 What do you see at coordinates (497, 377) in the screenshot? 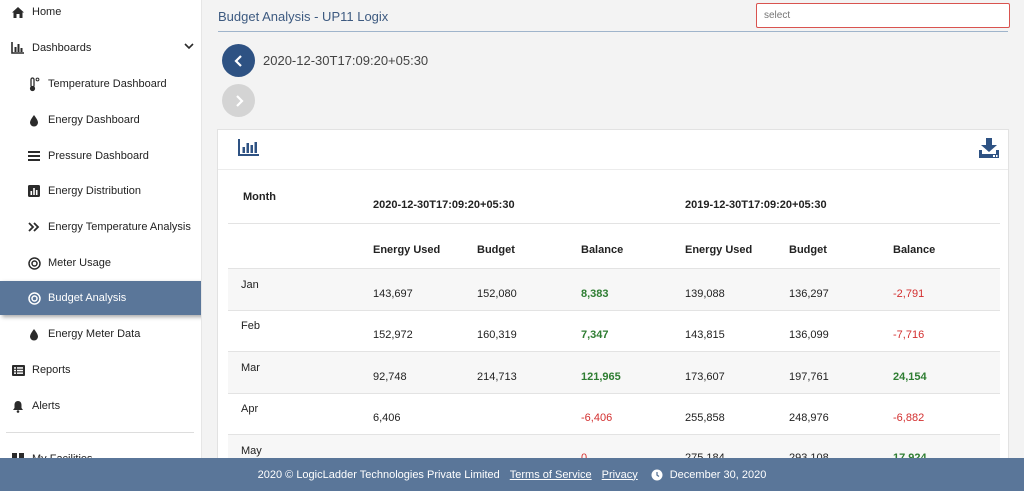
I see `budget-cell: 214,713` at bounding box center [497, 377].